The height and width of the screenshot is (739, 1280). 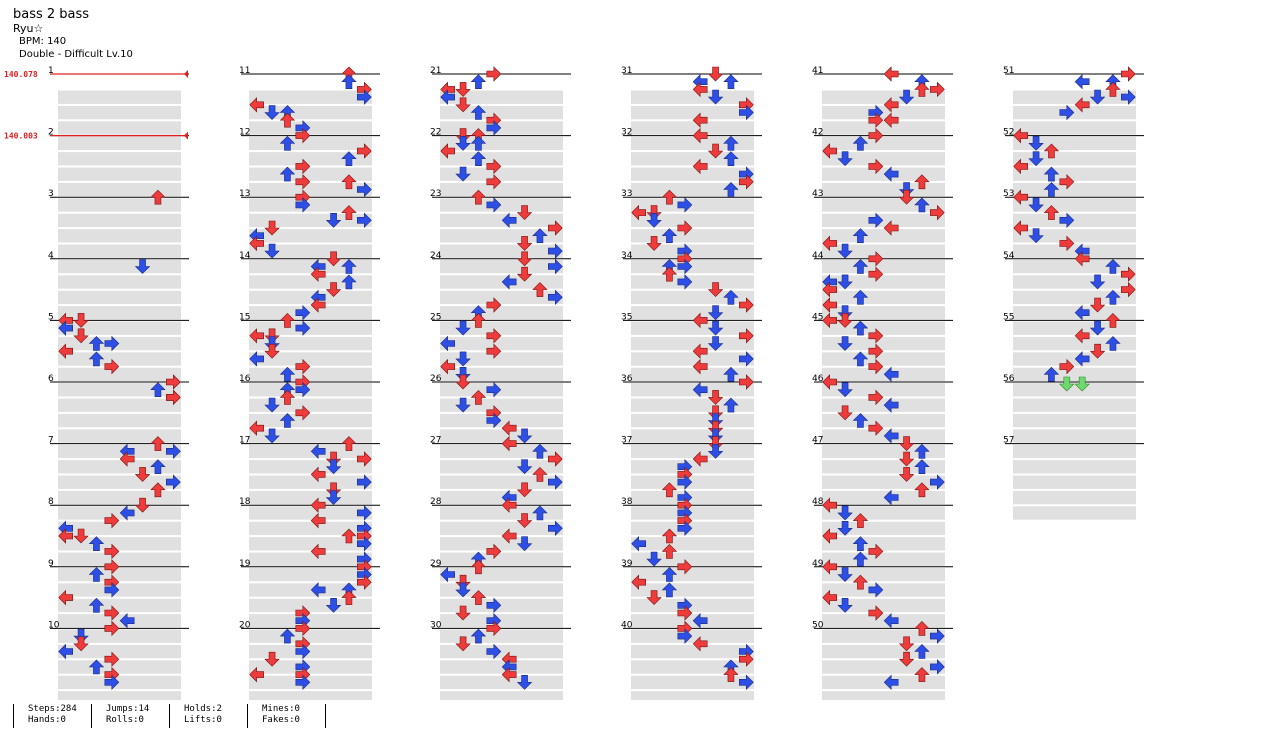 I want to click on measure-number: 29, so click(x=436, y=564).